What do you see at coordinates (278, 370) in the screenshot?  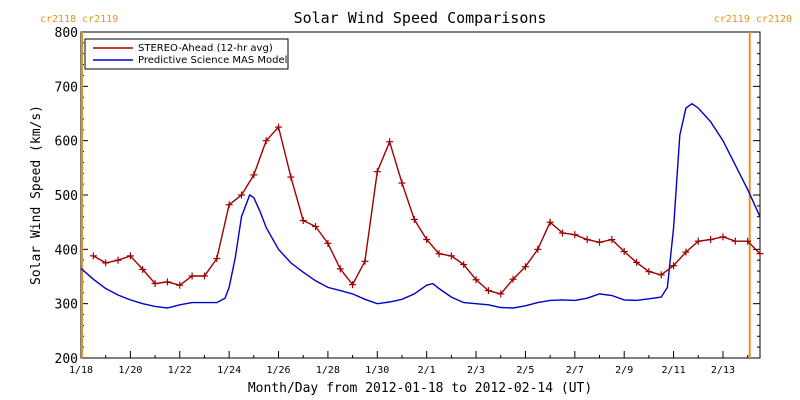 I see `x-tick-label: 1/26` at bounding box center [278, 370].